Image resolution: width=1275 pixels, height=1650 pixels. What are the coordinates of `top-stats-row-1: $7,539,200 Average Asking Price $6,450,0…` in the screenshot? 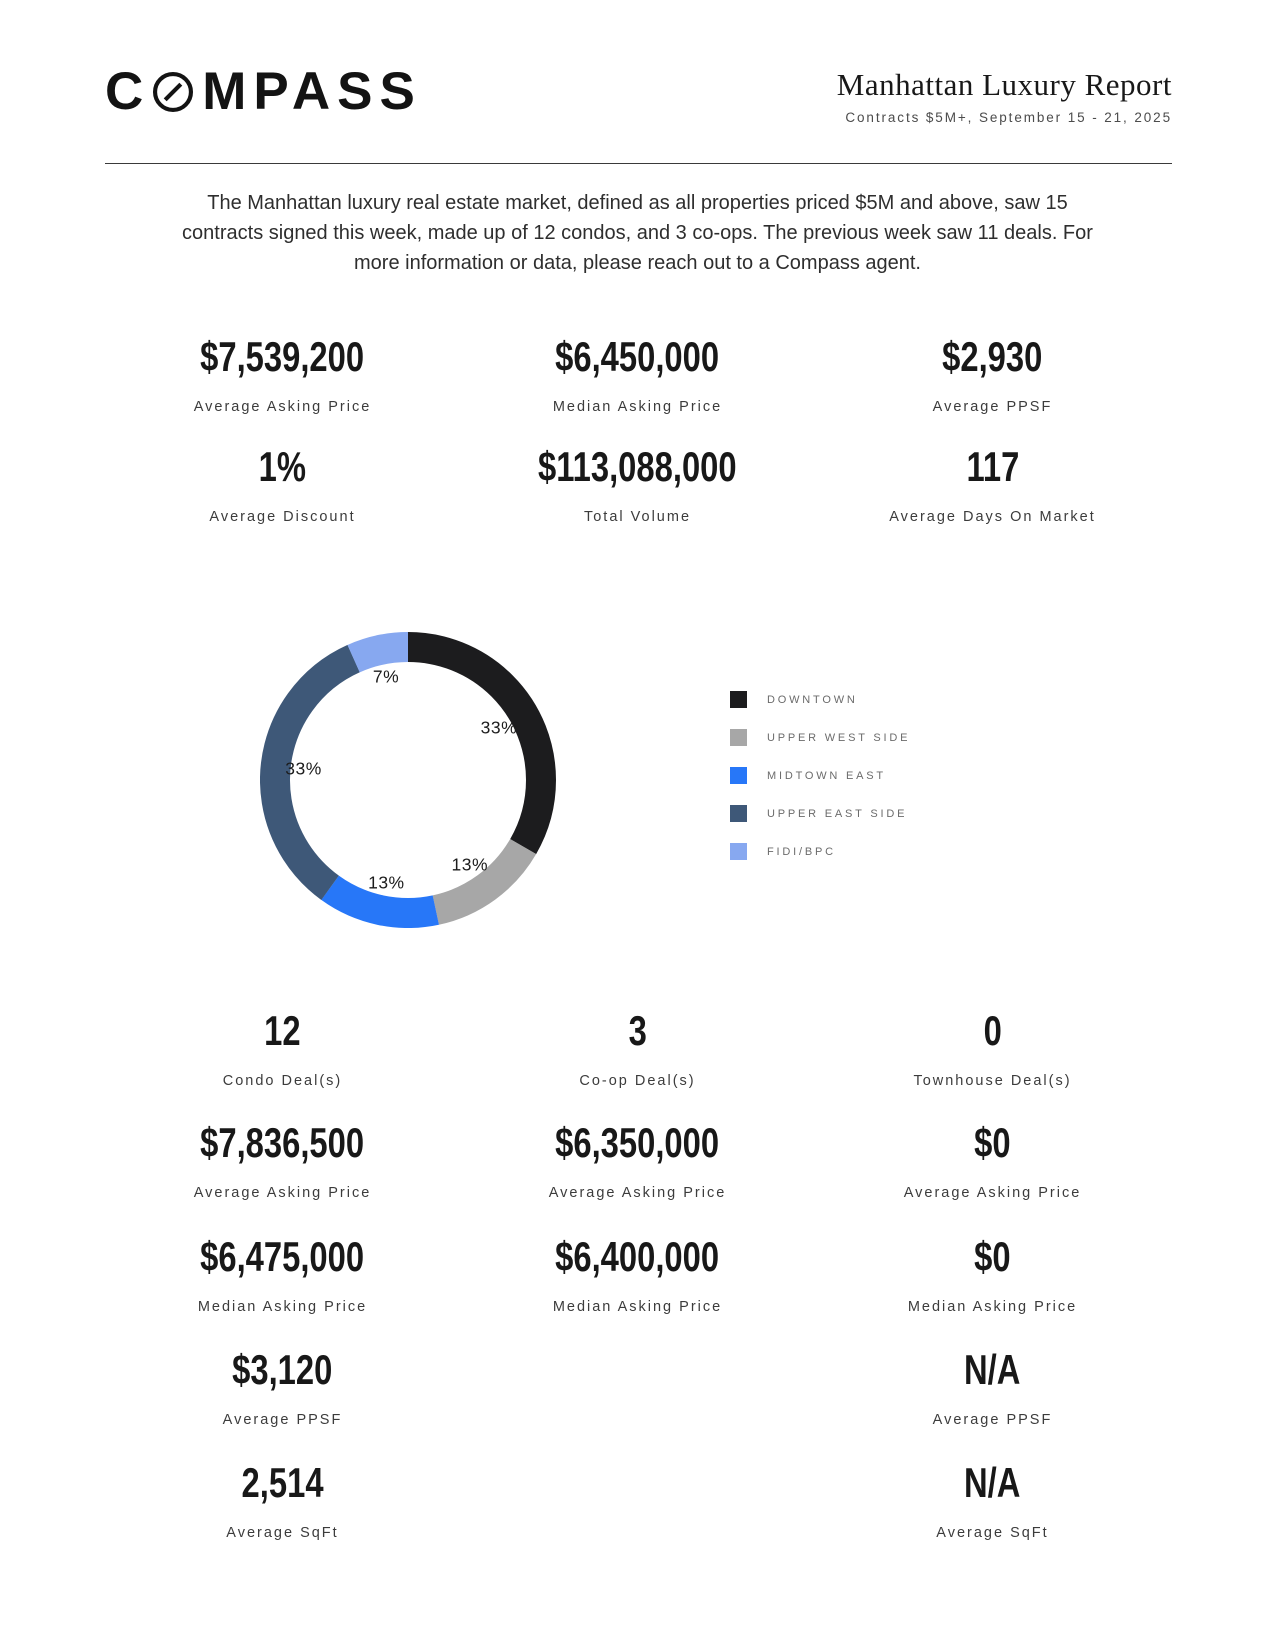 It's located at (637, 376).